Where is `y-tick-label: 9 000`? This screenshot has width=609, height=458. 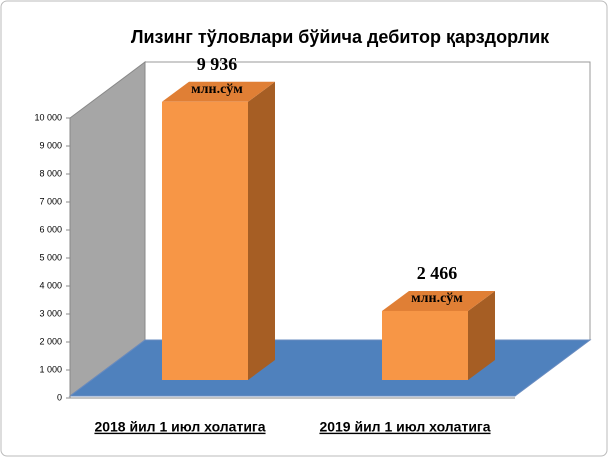 y-tick-label: 9 000 is located at coordinates (50, 145).